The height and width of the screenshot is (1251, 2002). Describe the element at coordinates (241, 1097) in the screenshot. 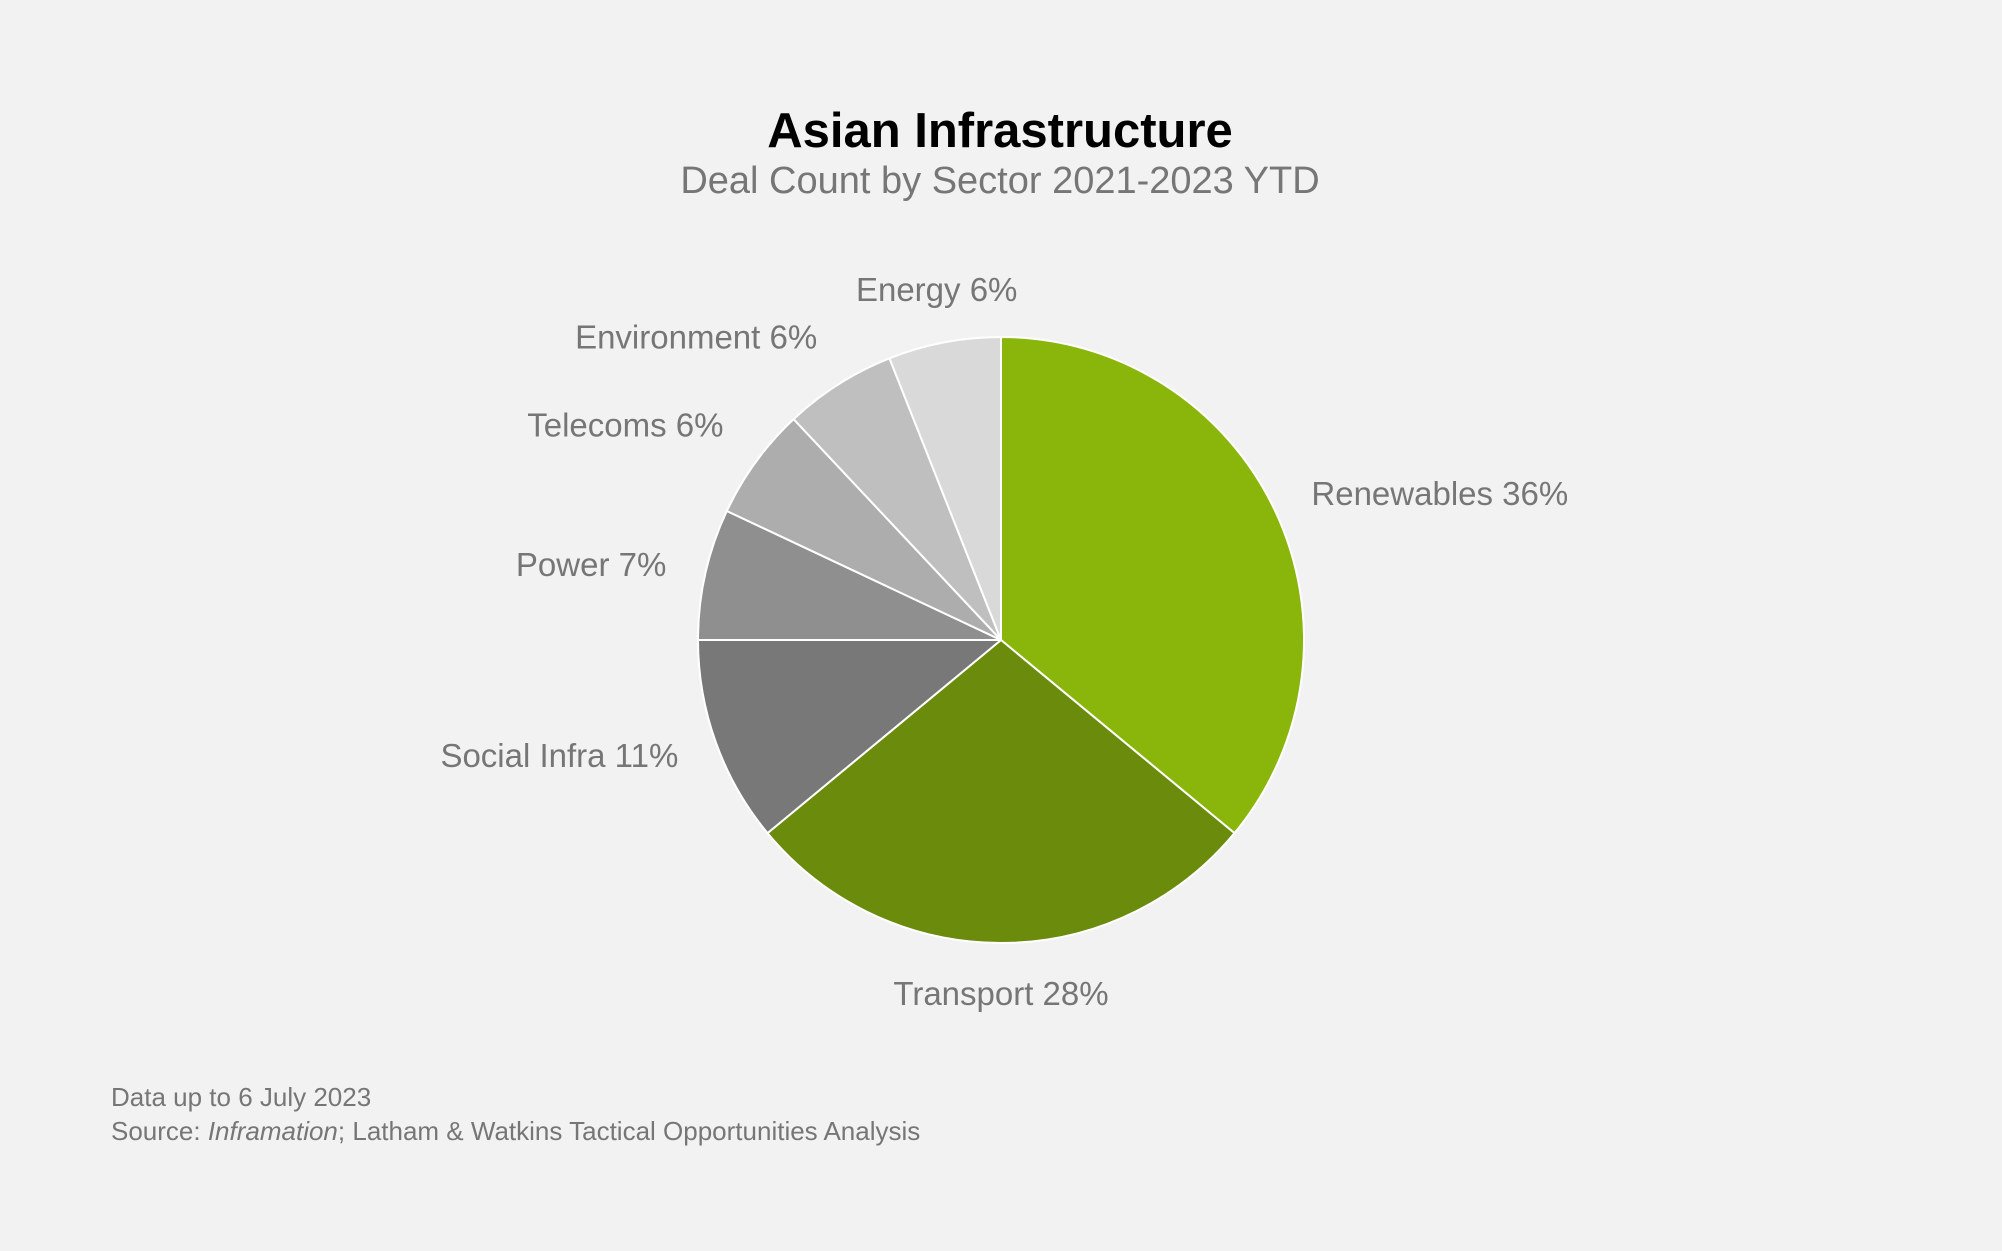

I see `data-date-note: Data up to 6 July 2023` at that location.